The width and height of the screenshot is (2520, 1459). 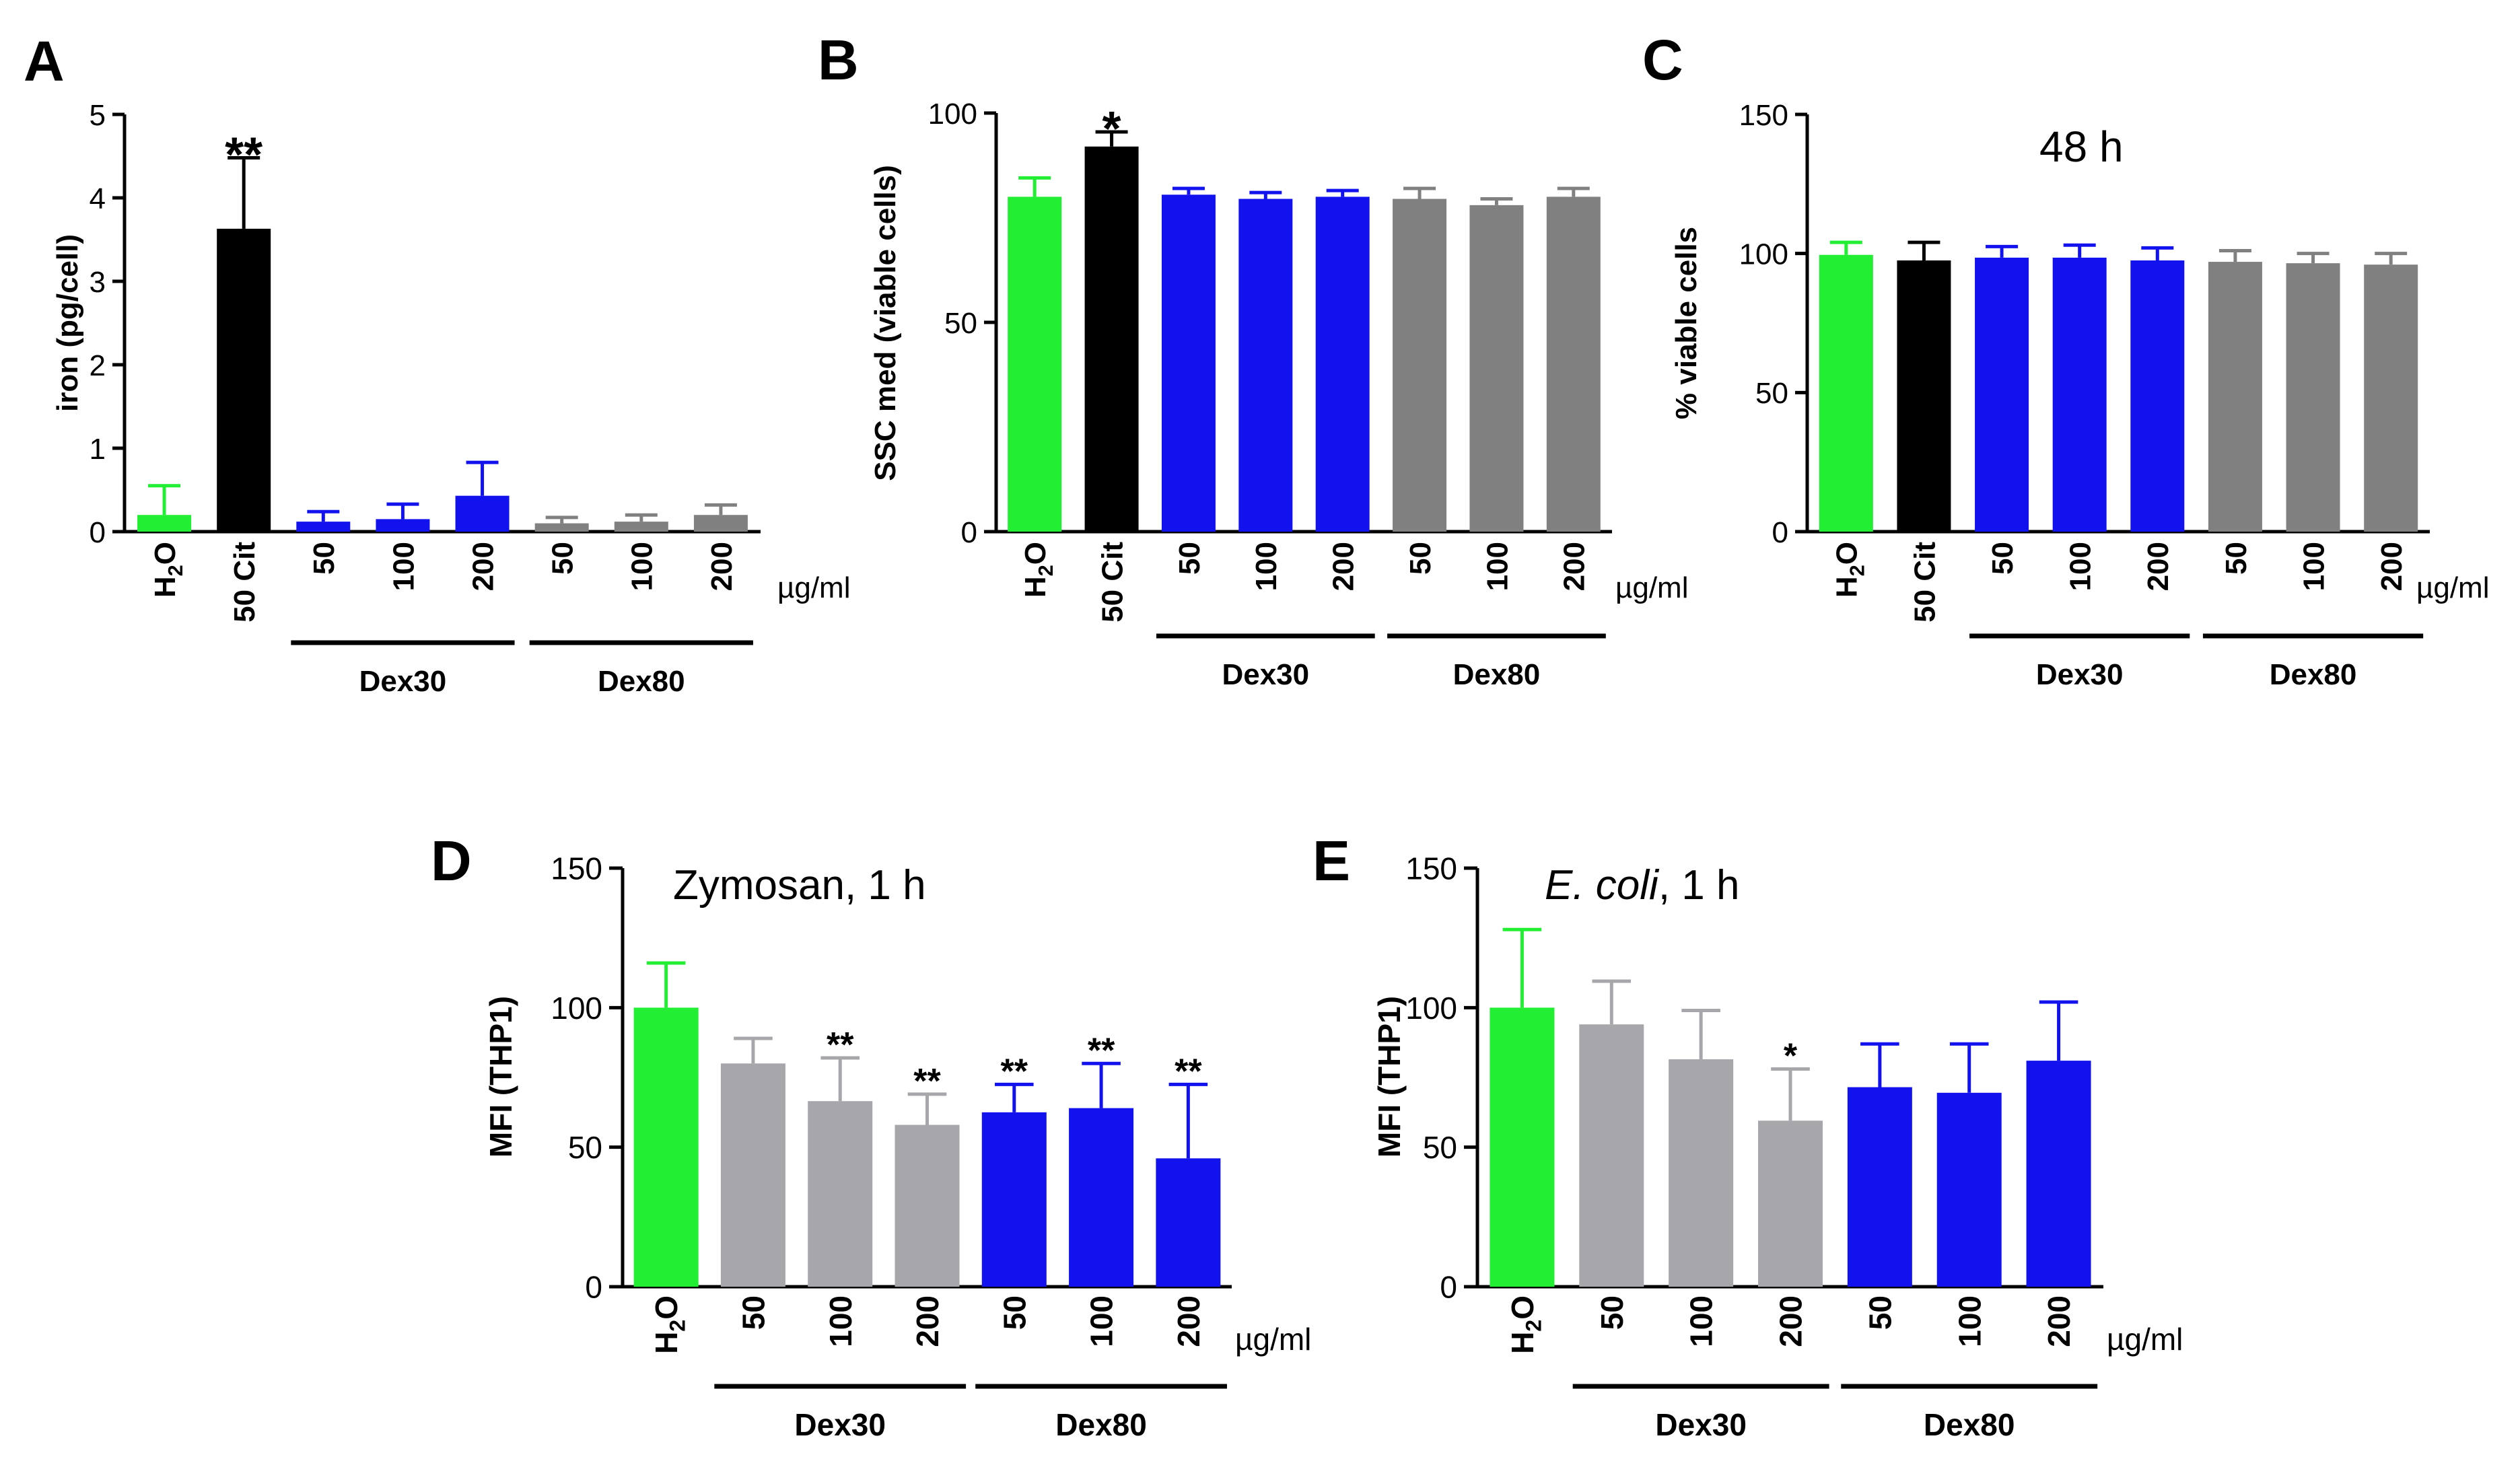 What do you see at coordinates (1112, 129) in the screenshot?
I see `significance-mark: *` at bounding box center [1112, 129].